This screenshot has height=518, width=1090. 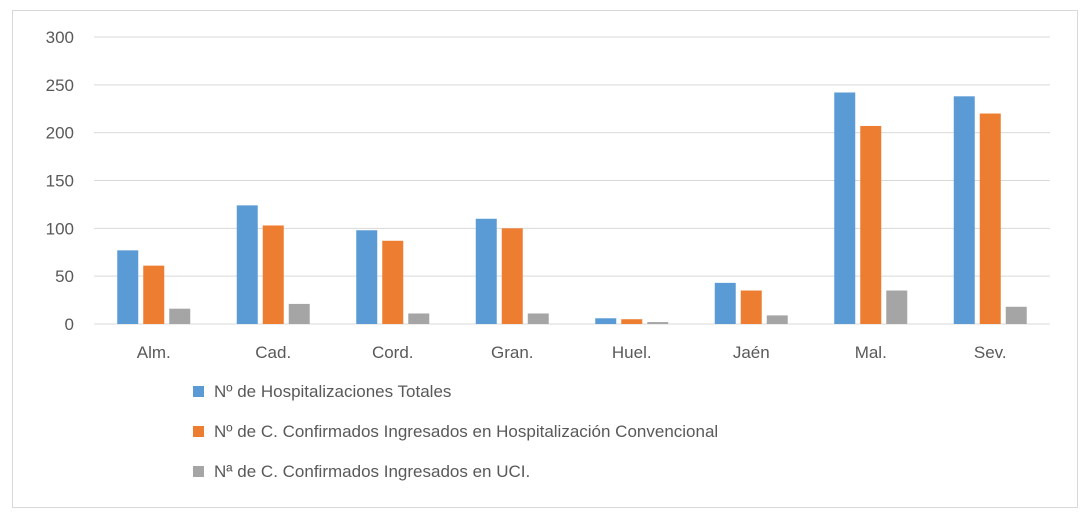 What do you see at coordinates (64, 276) in the screenshot?
I see `y-tick-label: 50` at bounding box center [64, 276].